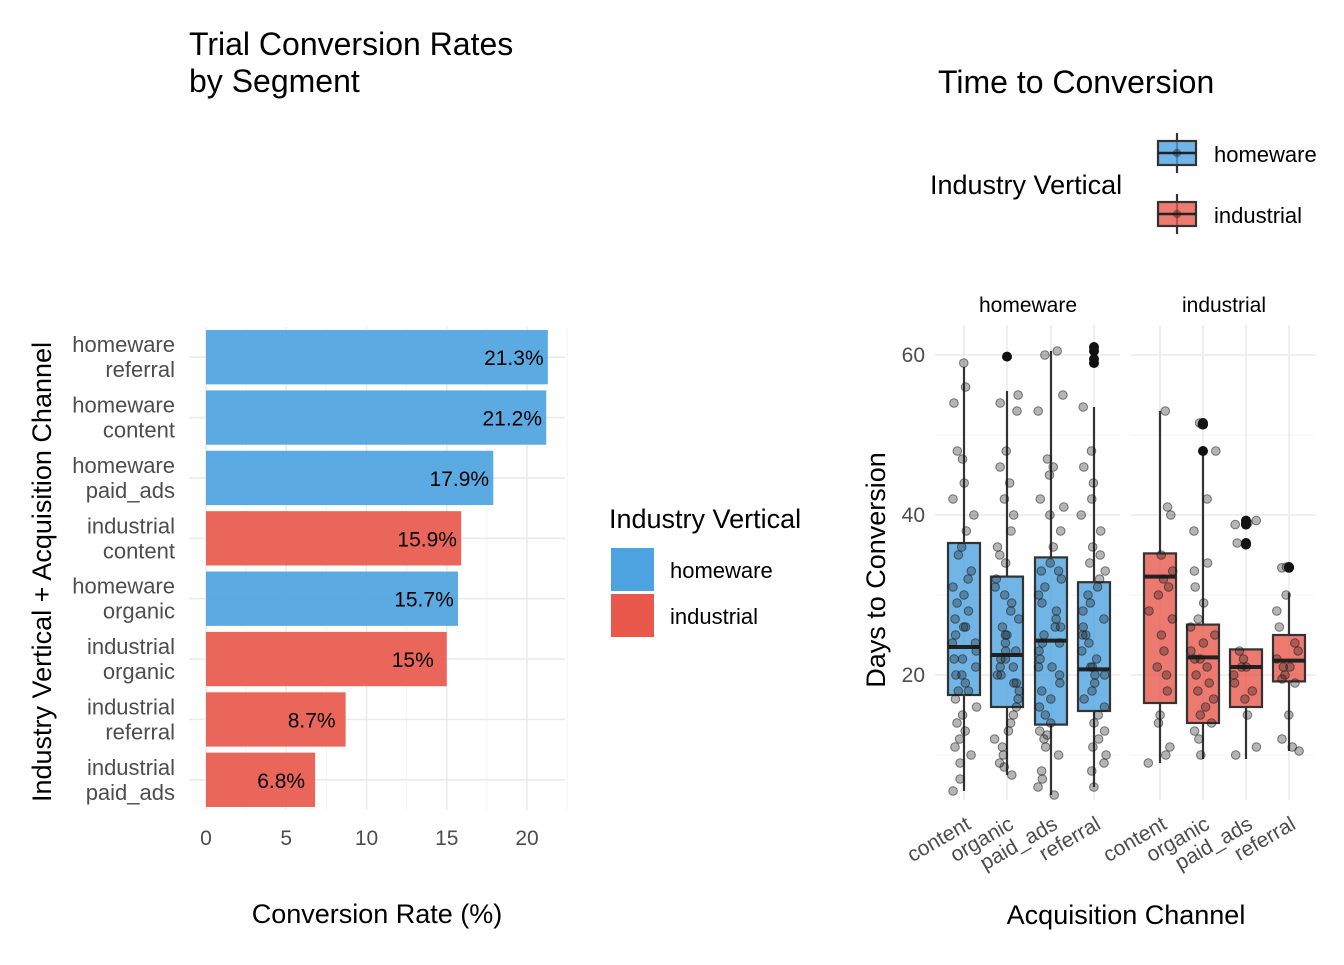  I want to click on bar-x-tick-5: 5, so click(286, 838).